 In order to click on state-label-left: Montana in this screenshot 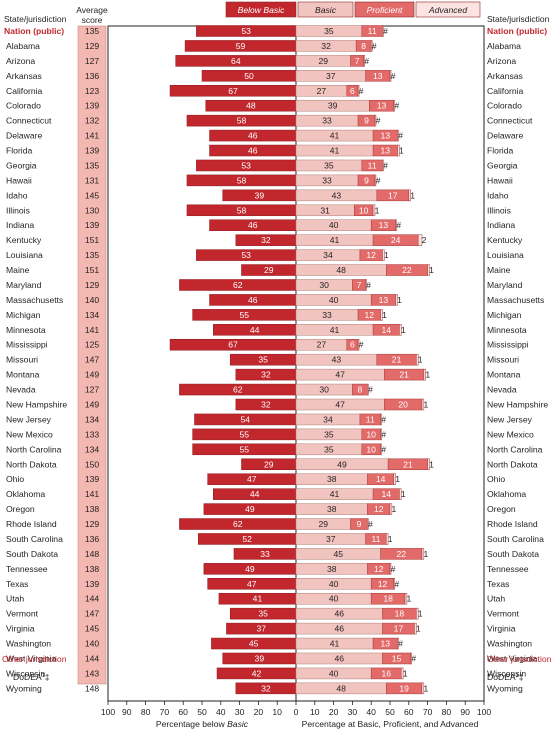, I will do `click(23, 375)`.